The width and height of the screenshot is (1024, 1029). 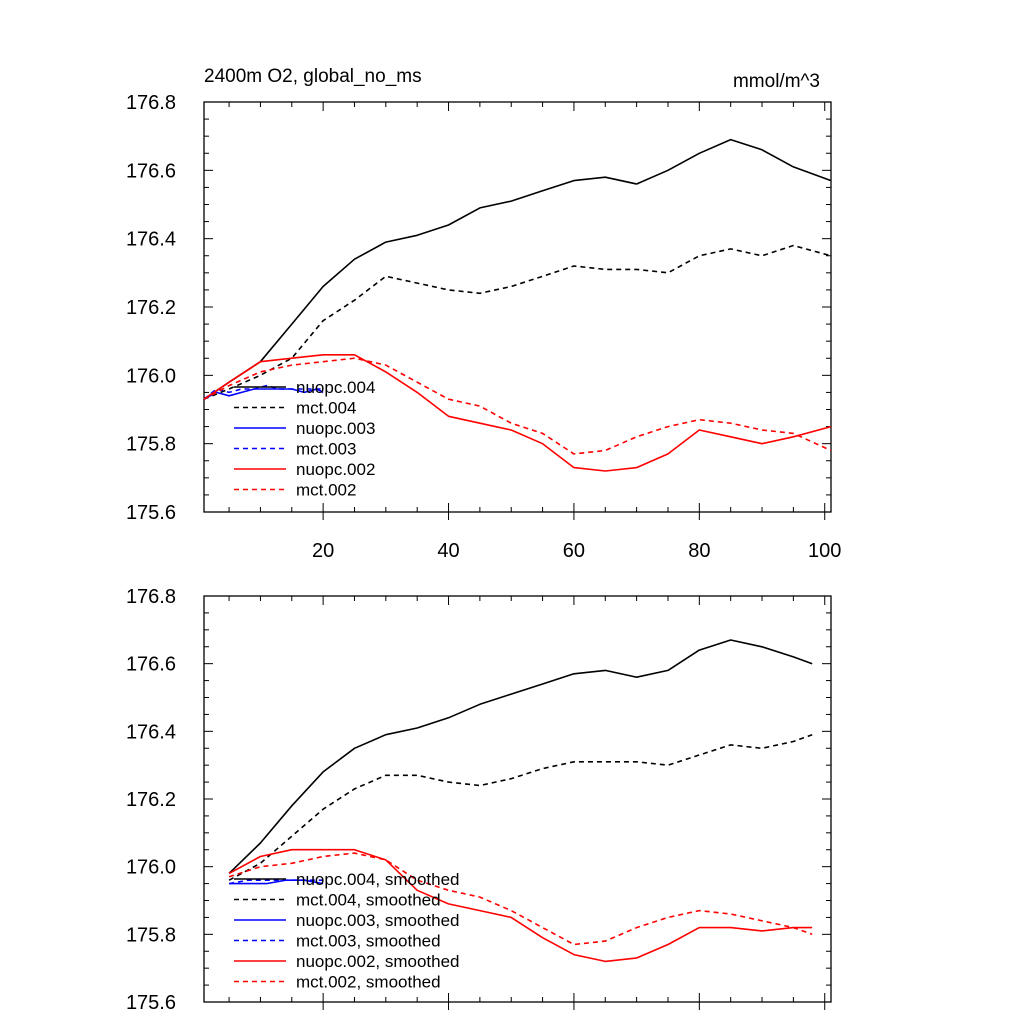 What do you see at coordinates (824, 551) in the screenshot?
I see `x-tick-label: 100` at bounding box center [824, 551].